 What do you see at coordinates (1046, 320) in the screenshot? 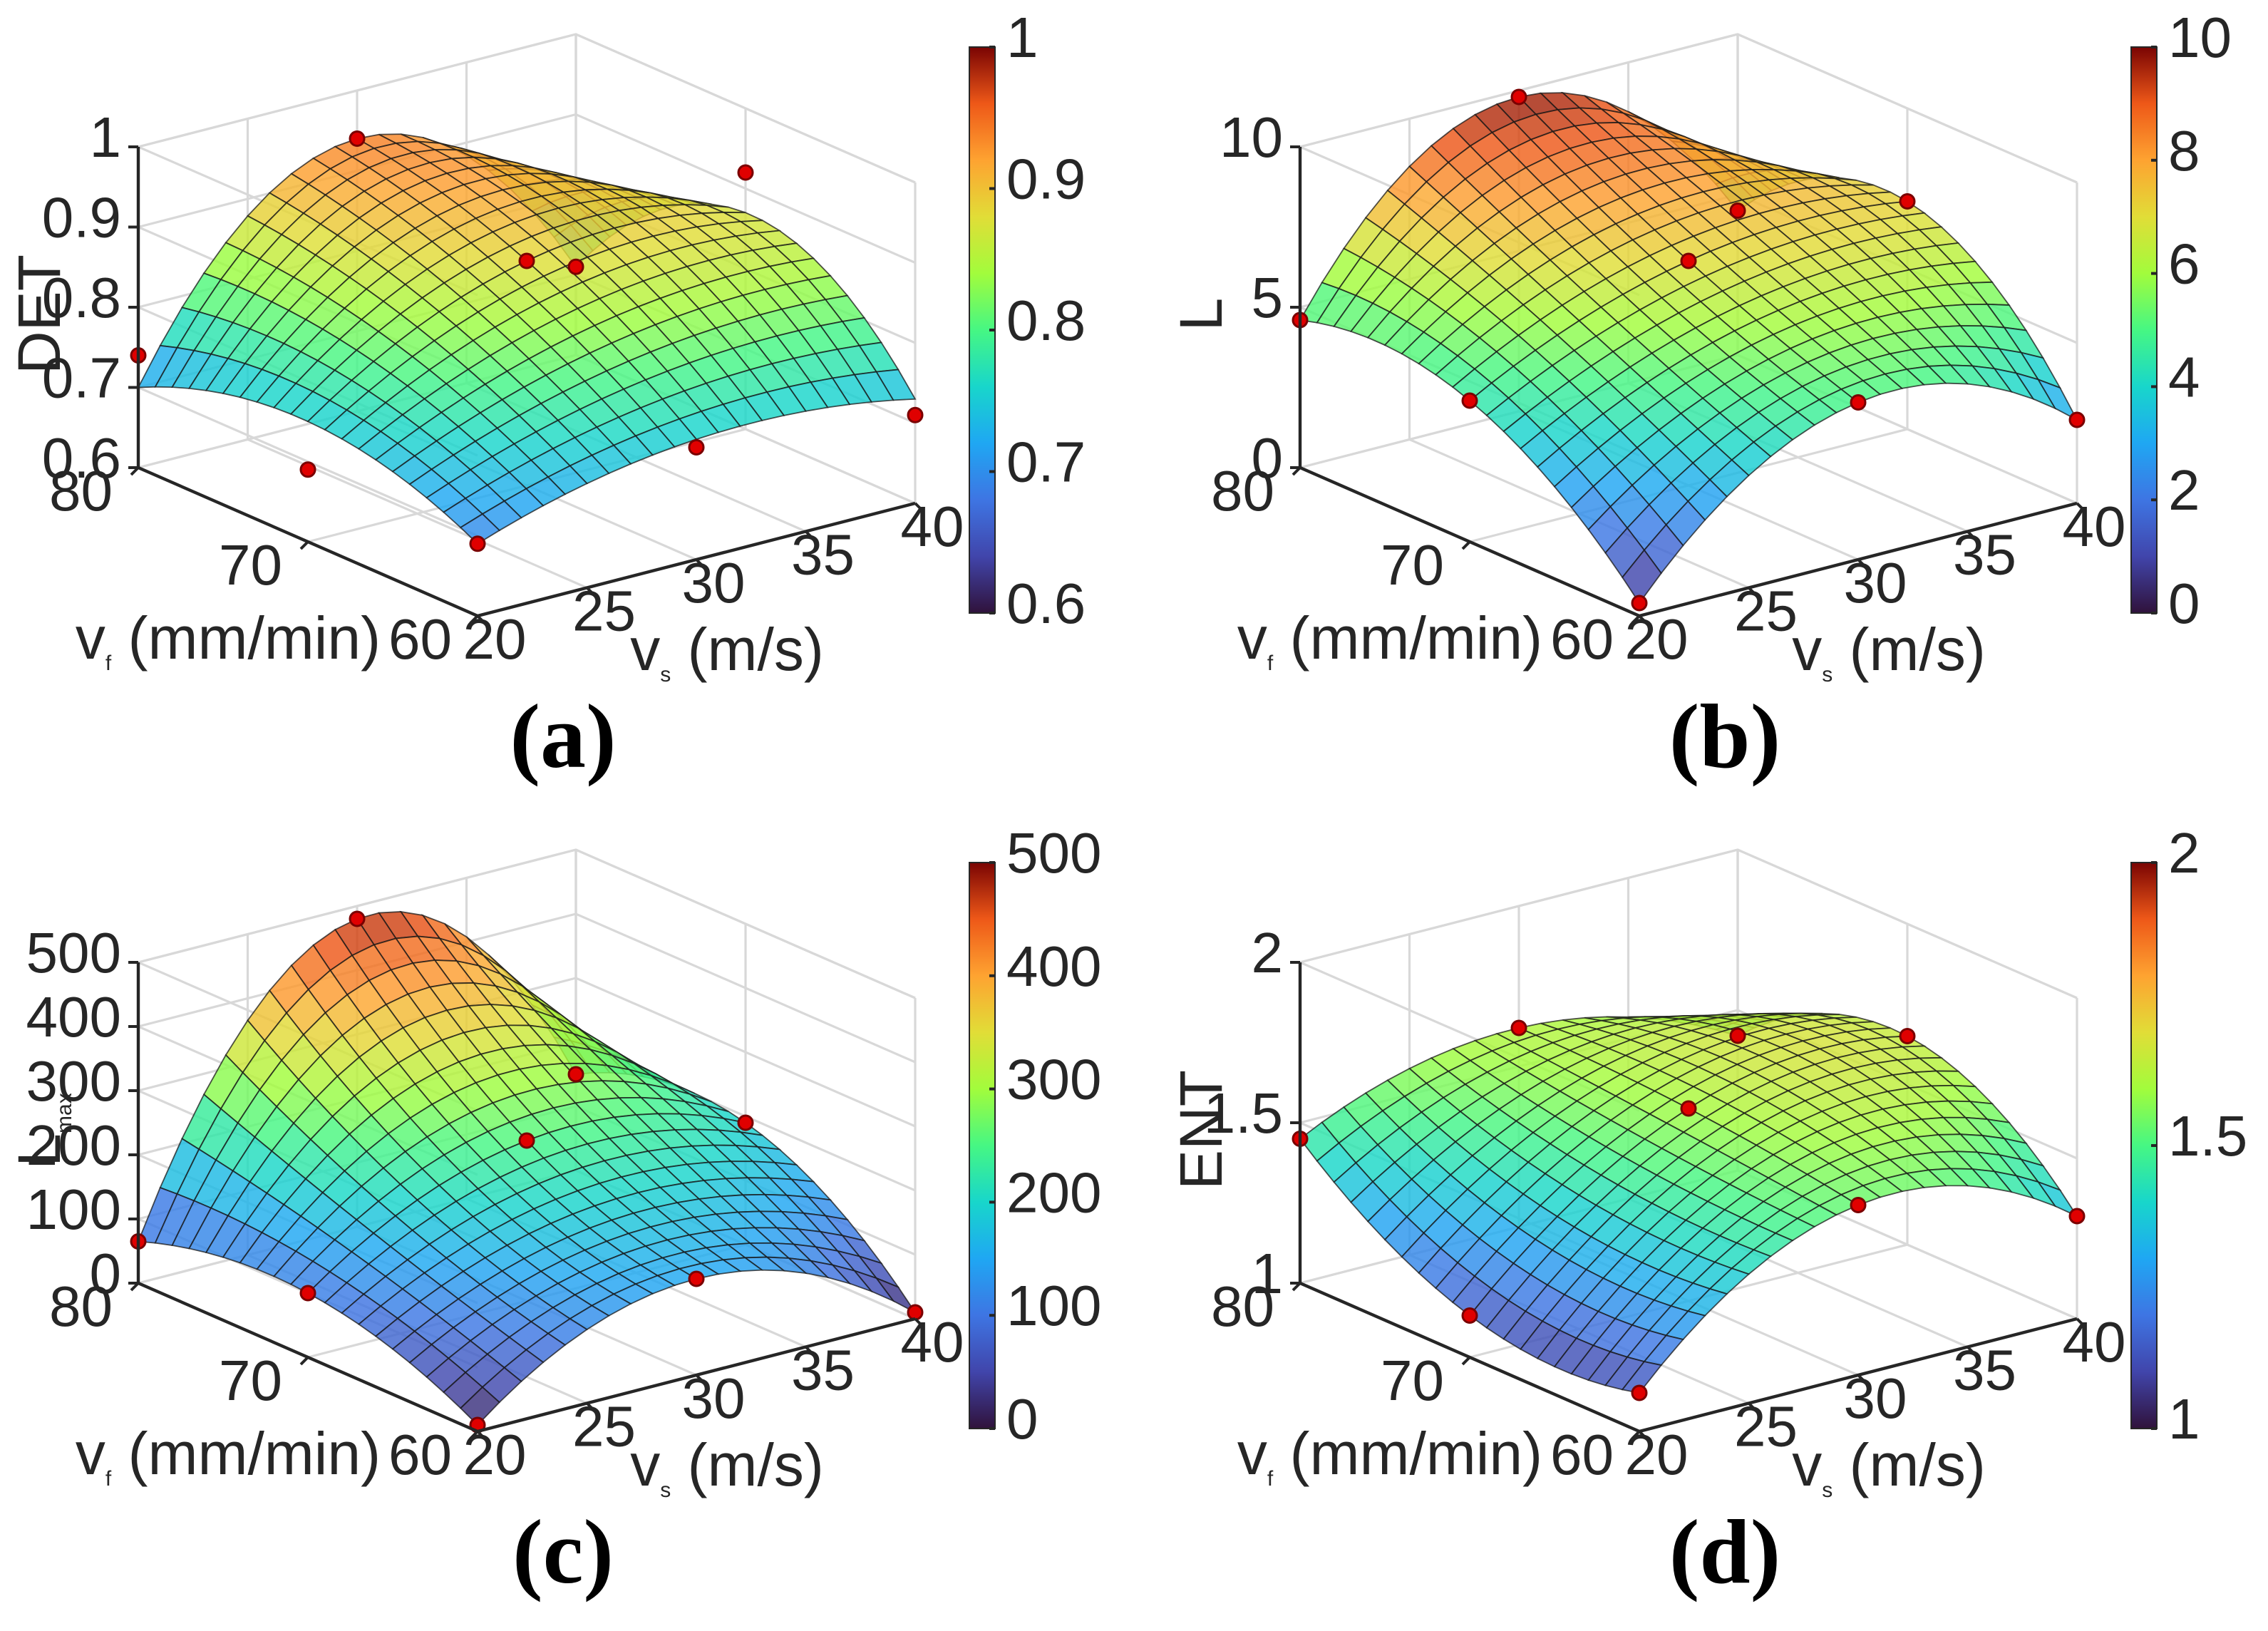
I see `colorbar-tick-label: 0.8` at bounding box center [1046, 320].